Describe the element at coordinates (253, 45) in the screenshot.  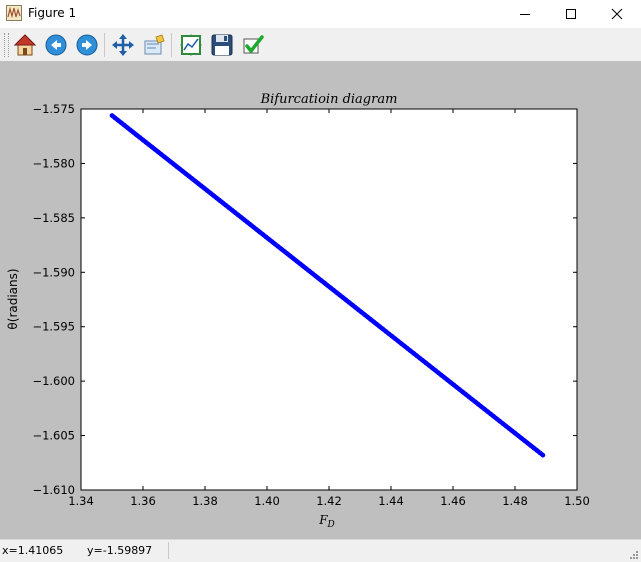
I see `edit-parameters-button` at that location.